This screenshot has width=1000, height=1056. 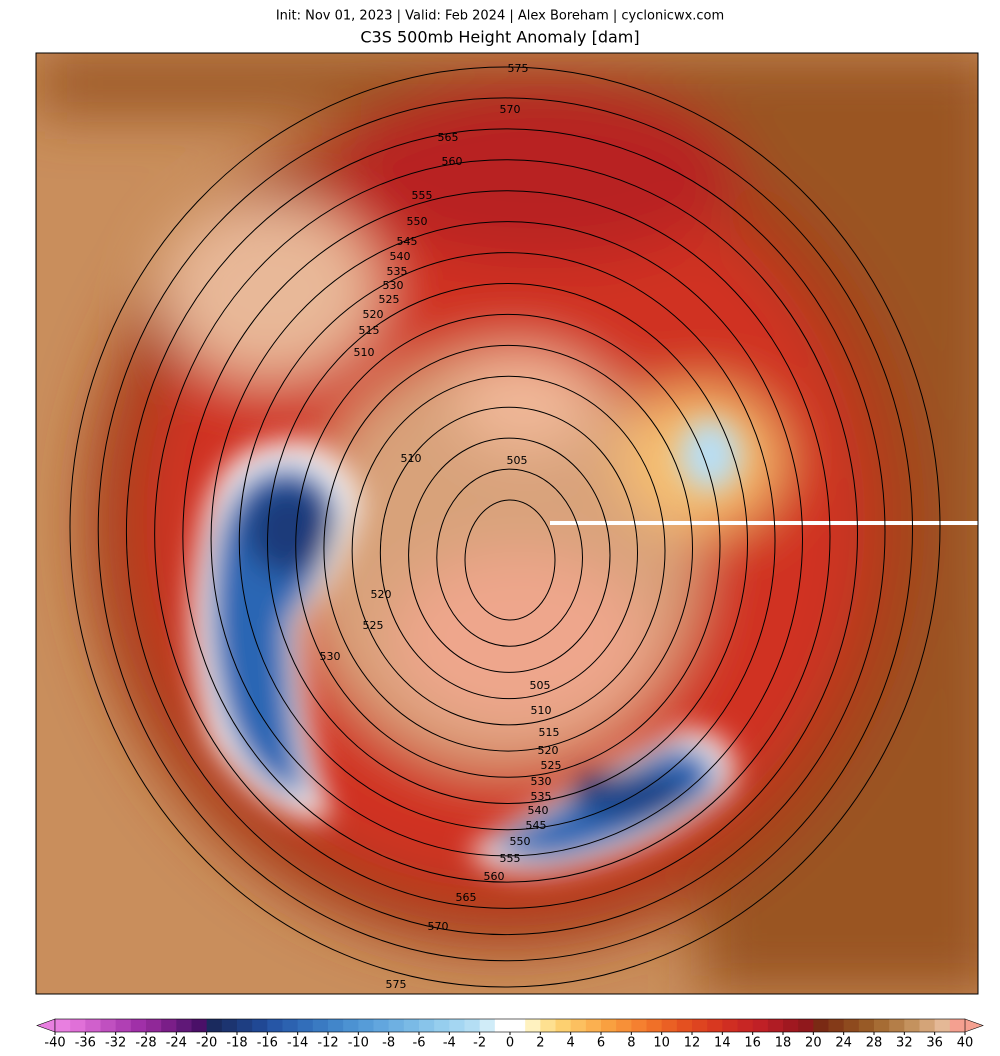 I want to click on contour-label: 515, so click(x=549, y=732).